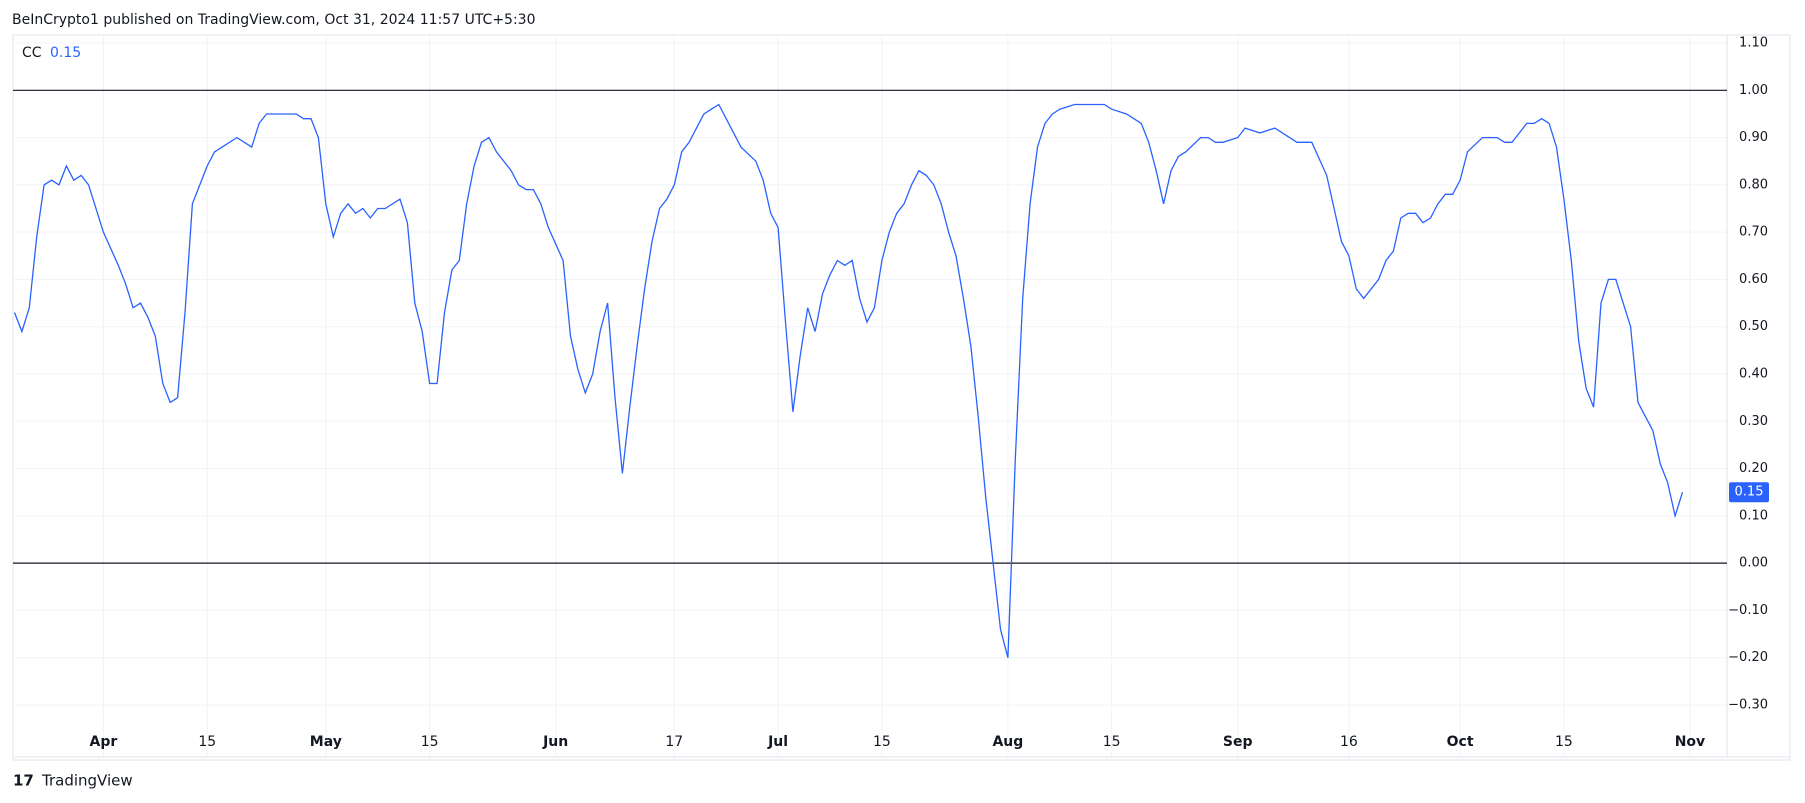  Describe the element at coordinates (1349, 742) in the screenshot. I see `x-tick-label: 16` at that location.